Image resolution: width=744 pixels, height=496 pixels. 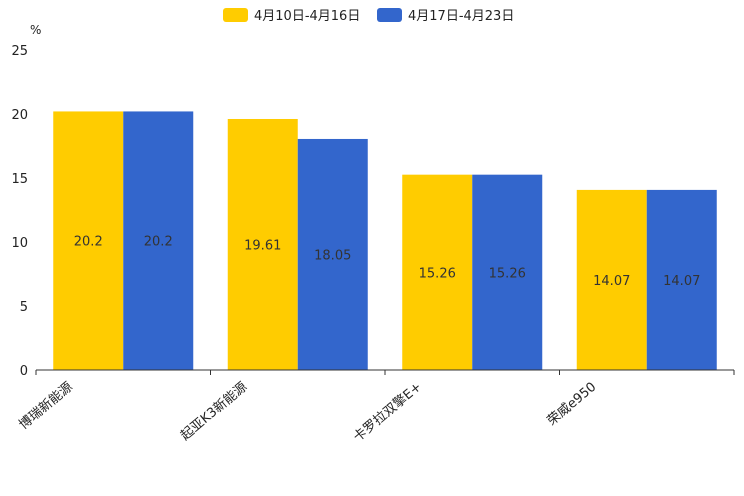 What do you see at coordinates (19, 51) in the screenshot?
I see `y-tick-label: 25` at bounding box center [19, 51].